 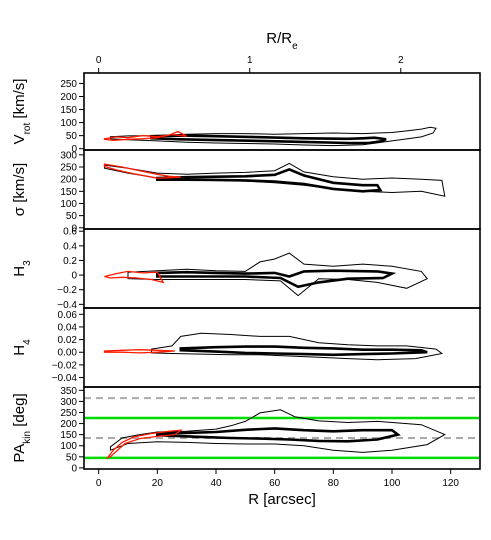 What do you see at coordinates (74, 149) in the screenshot?
I see `panel-vrot-ytick-label-0: 0` at bounding box center [74, 149].